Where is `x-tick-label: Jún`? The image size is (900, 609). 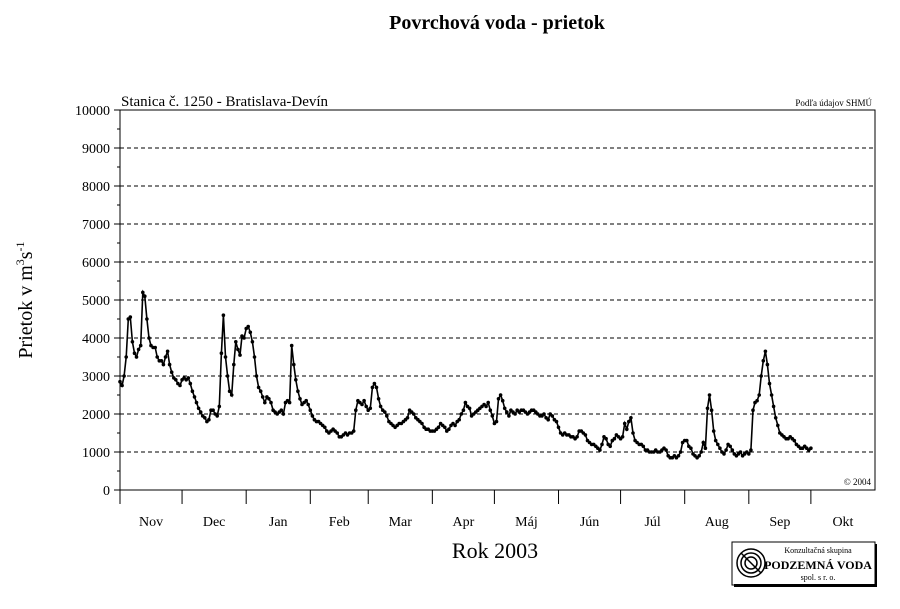
x-tick-label: Jún is located at coordinates (589, 522).